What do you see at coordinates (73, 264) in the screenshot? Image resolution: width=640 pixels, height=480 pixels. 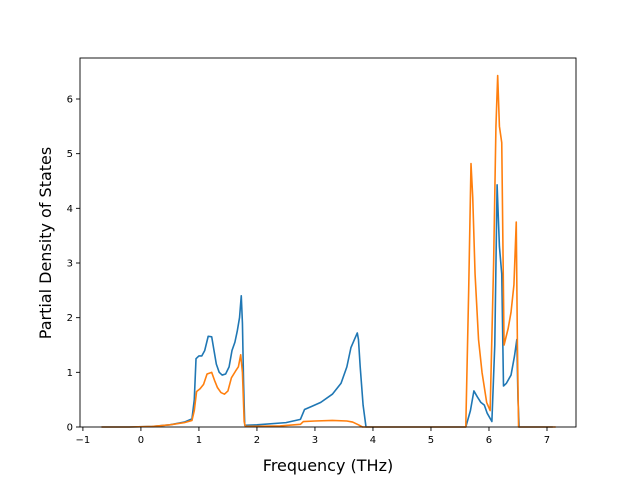 I see `y-ticks: 0 1 2 3 4 5 6` at bounding box center [73, 264].